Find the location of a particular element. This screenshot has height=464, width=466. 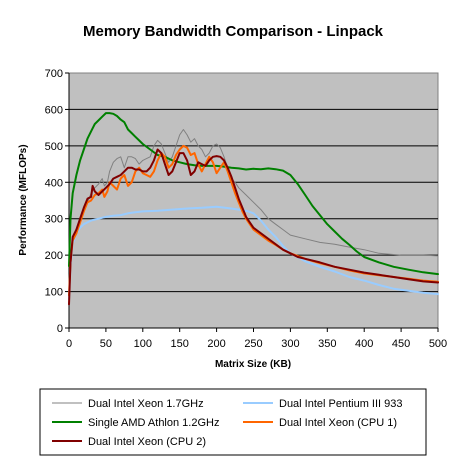

x-axis-title: Matrix Size (KB) is located at coordinates (253, 364).